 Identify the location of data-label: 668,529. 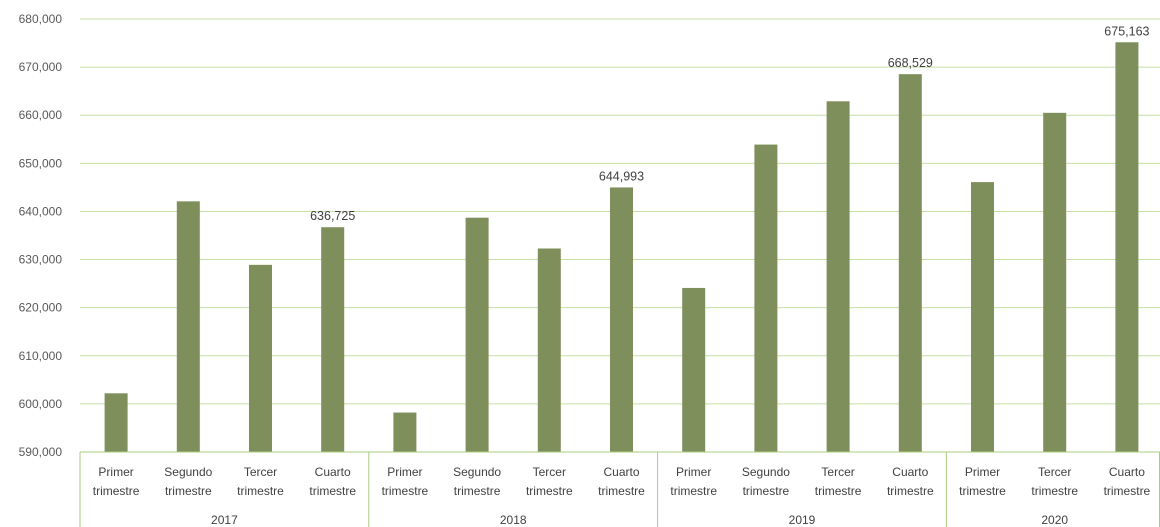
(910, 63).